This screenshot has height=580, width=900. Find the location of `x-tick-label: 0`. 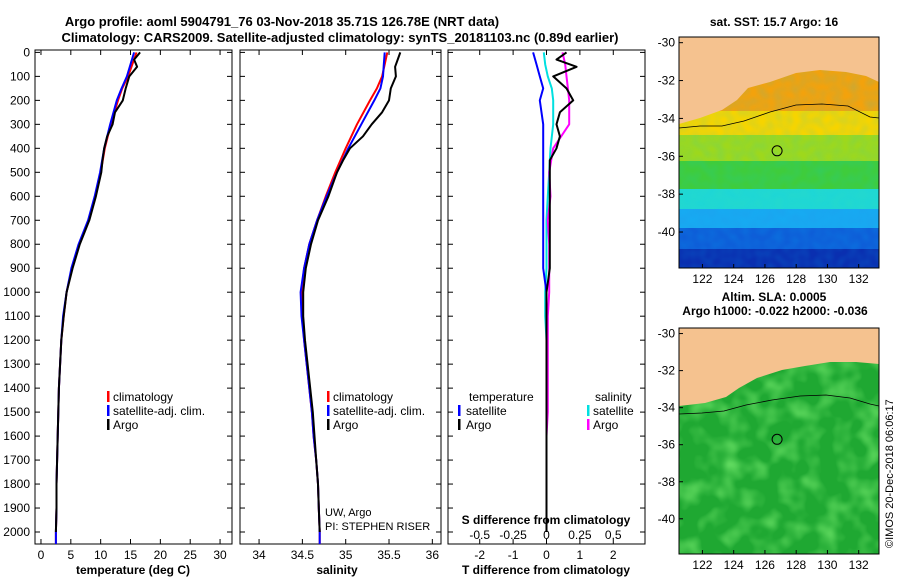

x-tick-label: 0 is located at coordinates (41, 555).